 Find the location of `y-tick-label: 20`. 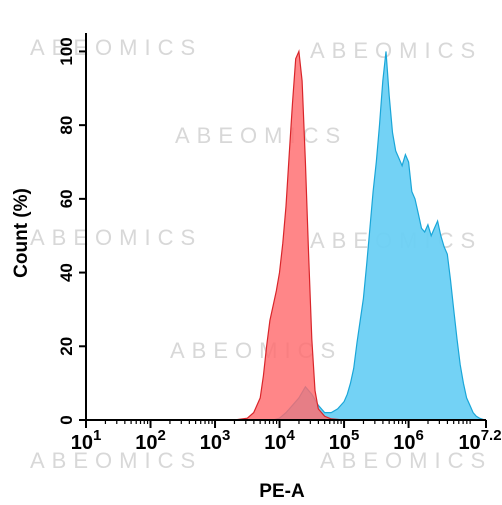

y-tick-label: 20 is located at coordinates (66, 346).